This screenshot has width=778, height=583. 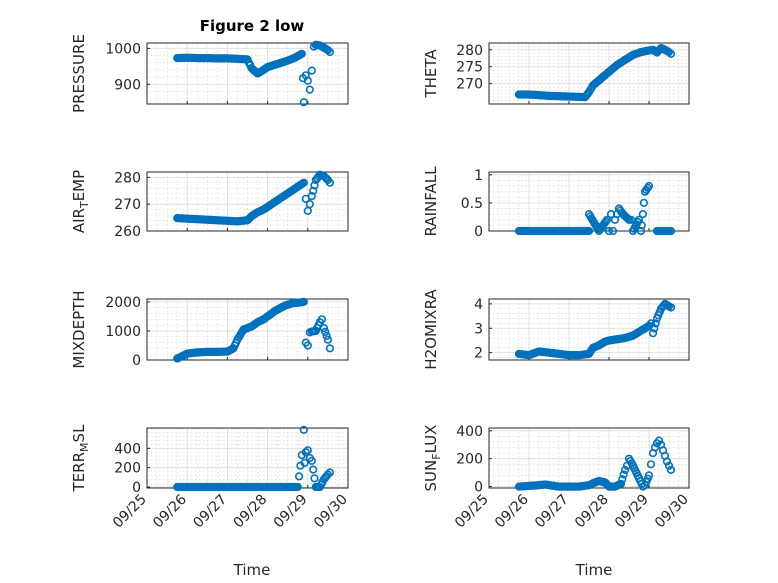 I want to click on y-tick-label: 3, so click(x=478, y=329).